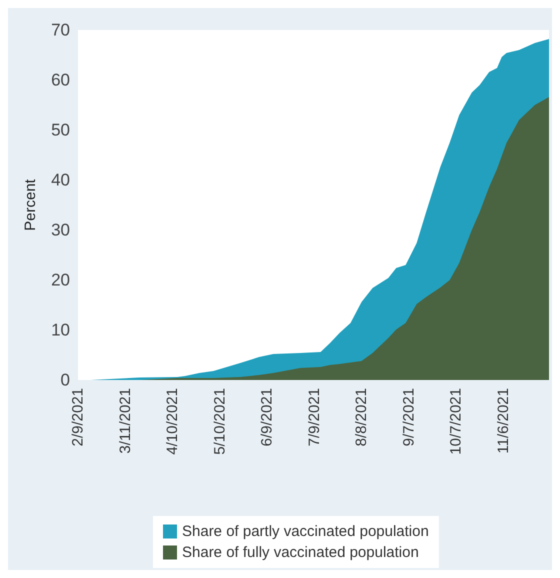 This screenshot has width=560, height=578. What do you see at coordinates (300, 552) in the screenshot?
I see `legend-label: Share of fully vaccinated population` at bounding box center [300, 552].